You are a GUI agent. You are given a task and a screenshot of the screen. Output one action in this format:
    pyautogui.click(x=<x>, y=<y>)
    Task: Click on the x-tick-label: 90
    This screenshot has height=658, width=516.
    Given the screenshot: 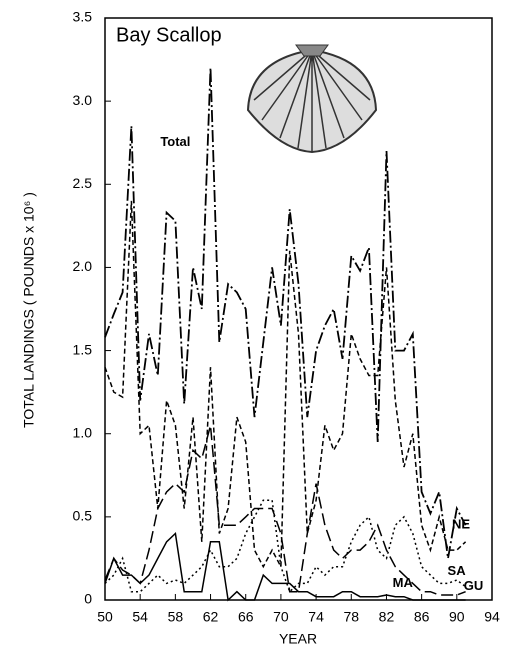 What is the action you would take?
    pyautogui.click(x=457, y=617)
    